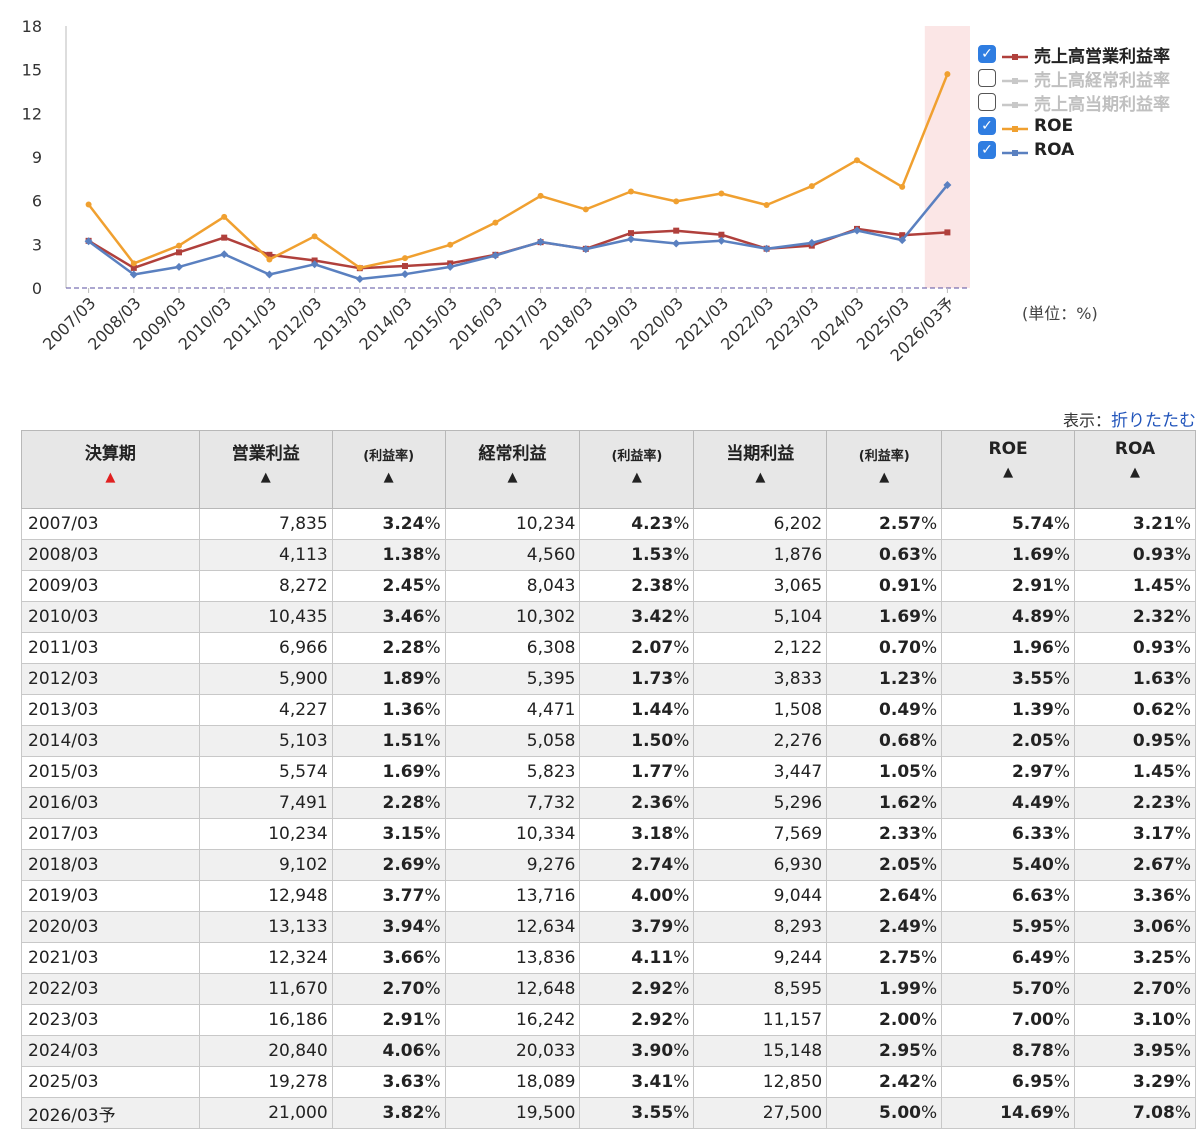 Image resolution: width=1200 pixels, height=1129 pixels. What do you see at coordinates (676, 230) in the screenshot?
I see `data-point-operating-margin` at bounding box center [676, 230].